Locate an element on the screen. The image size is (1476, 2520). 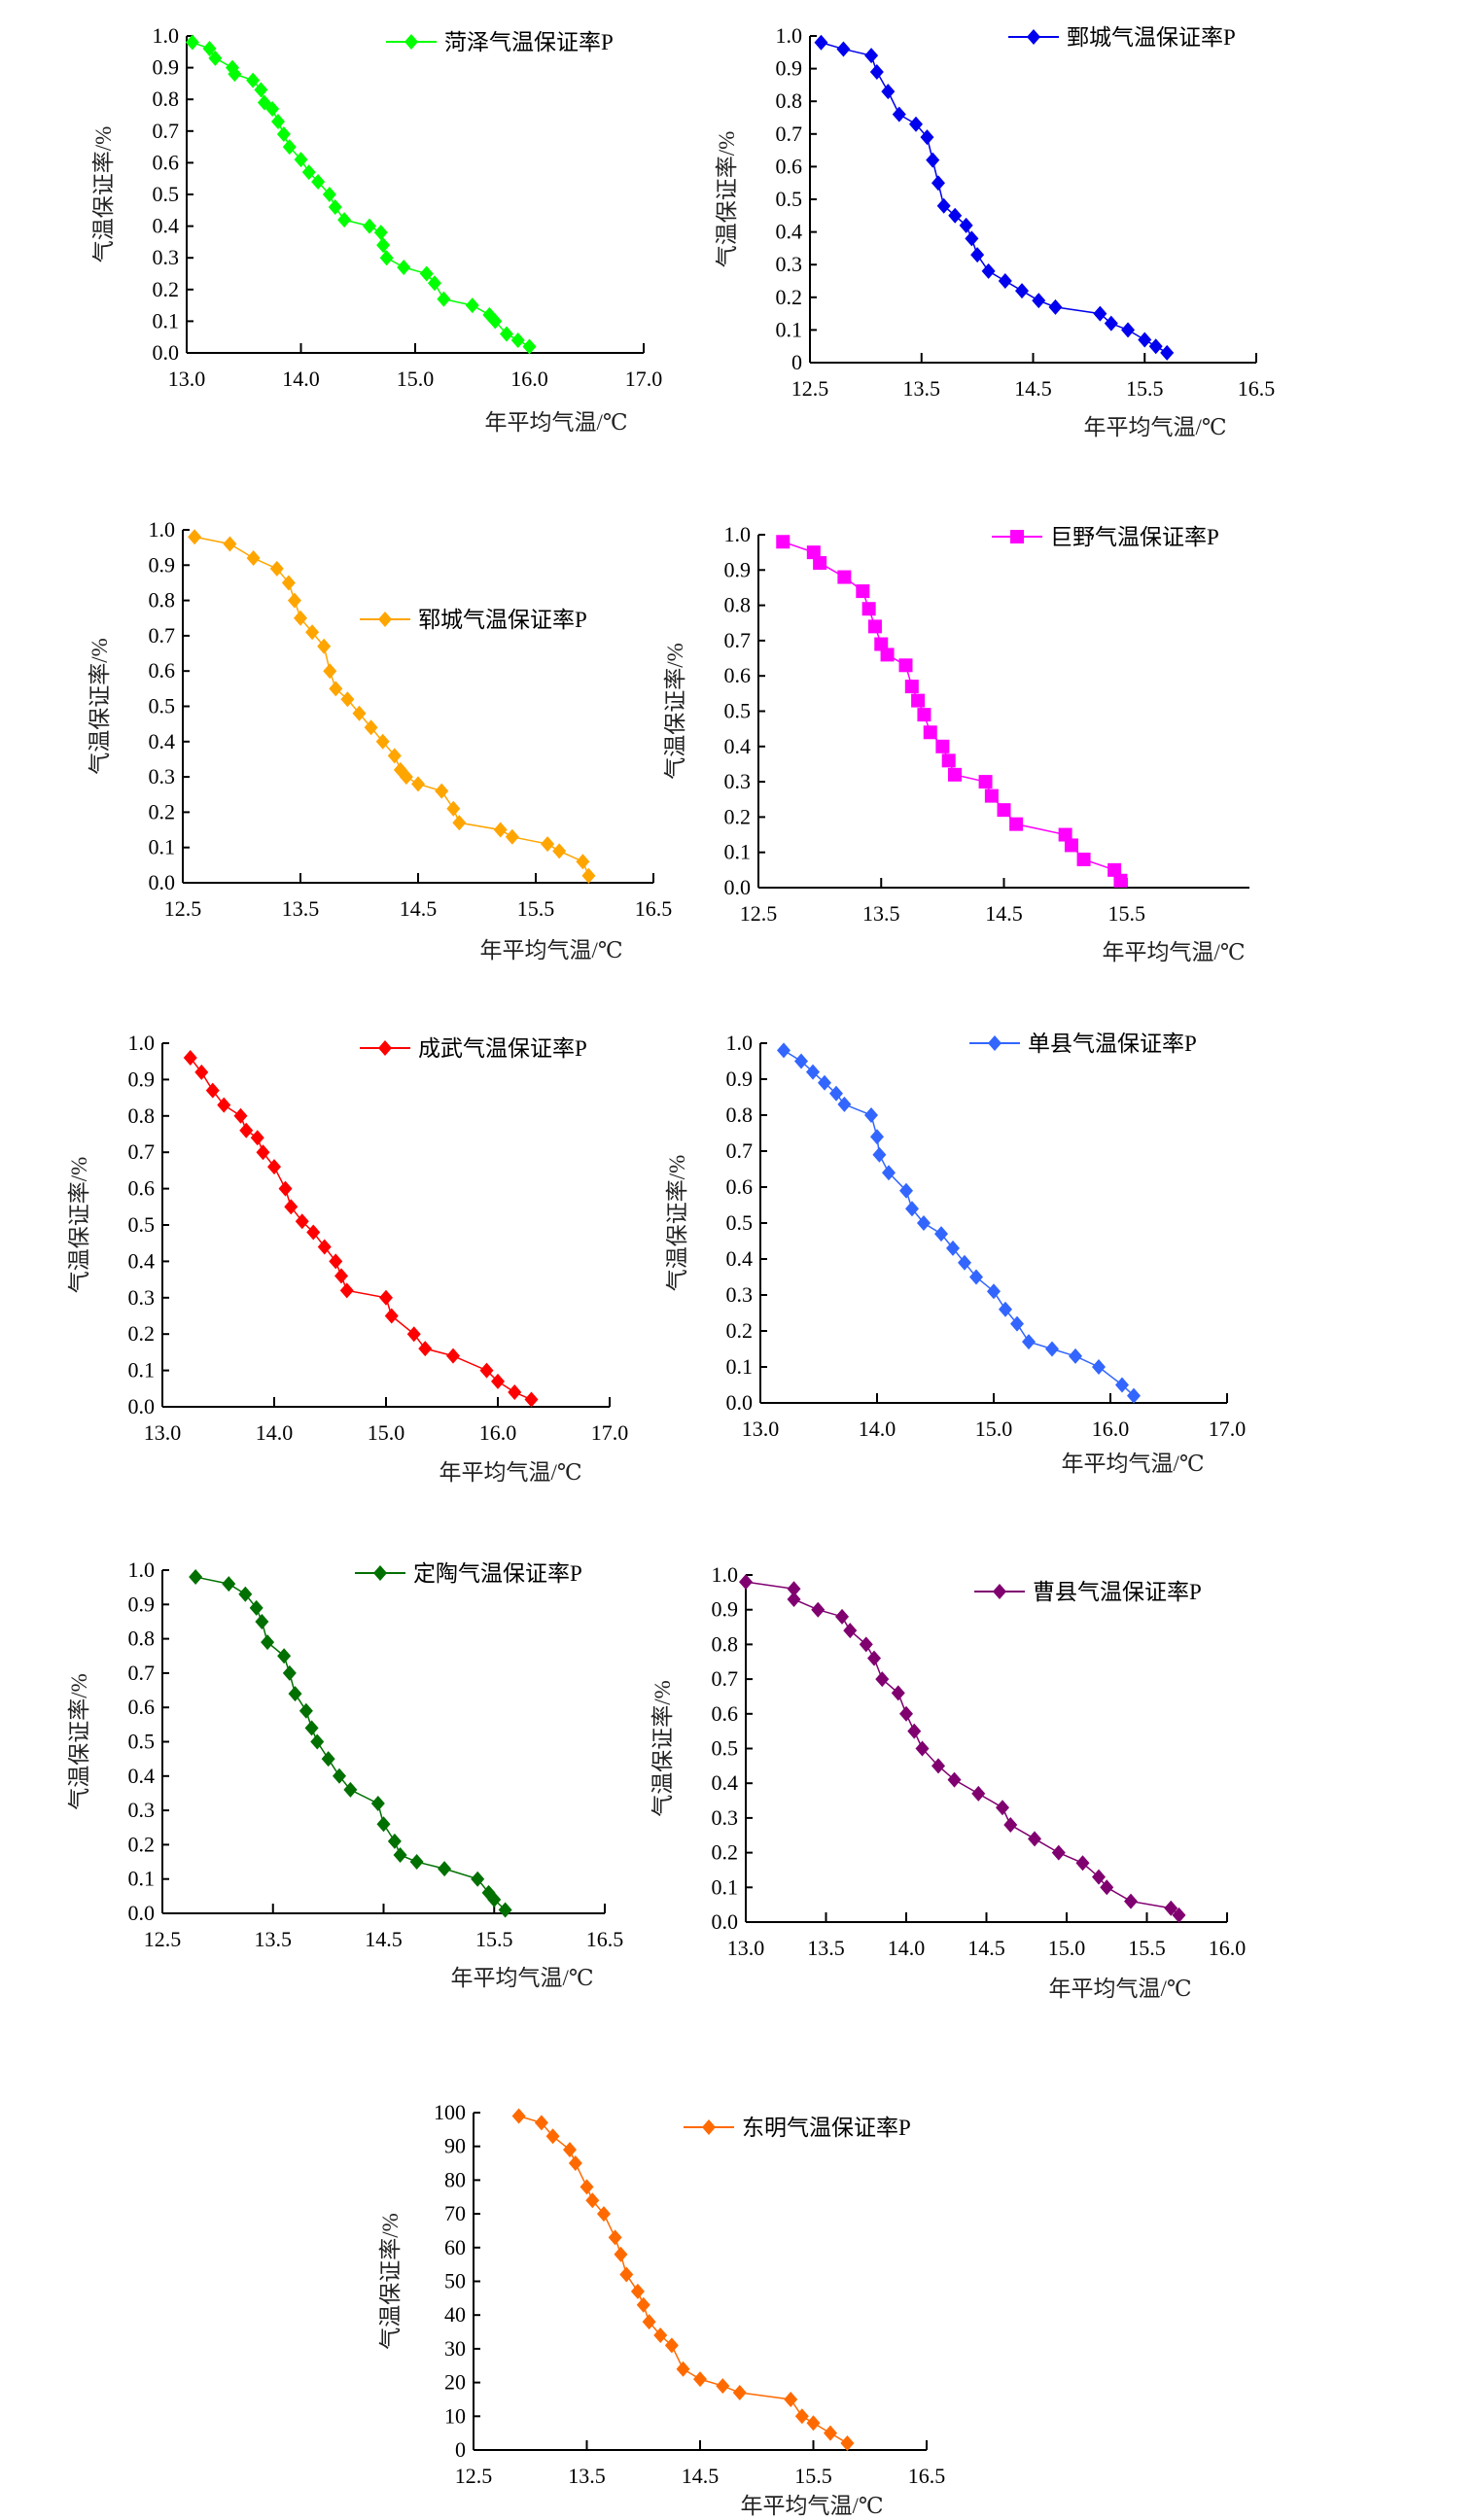
x-tick-label: 14.0 is located at coordinates (275, 1432).